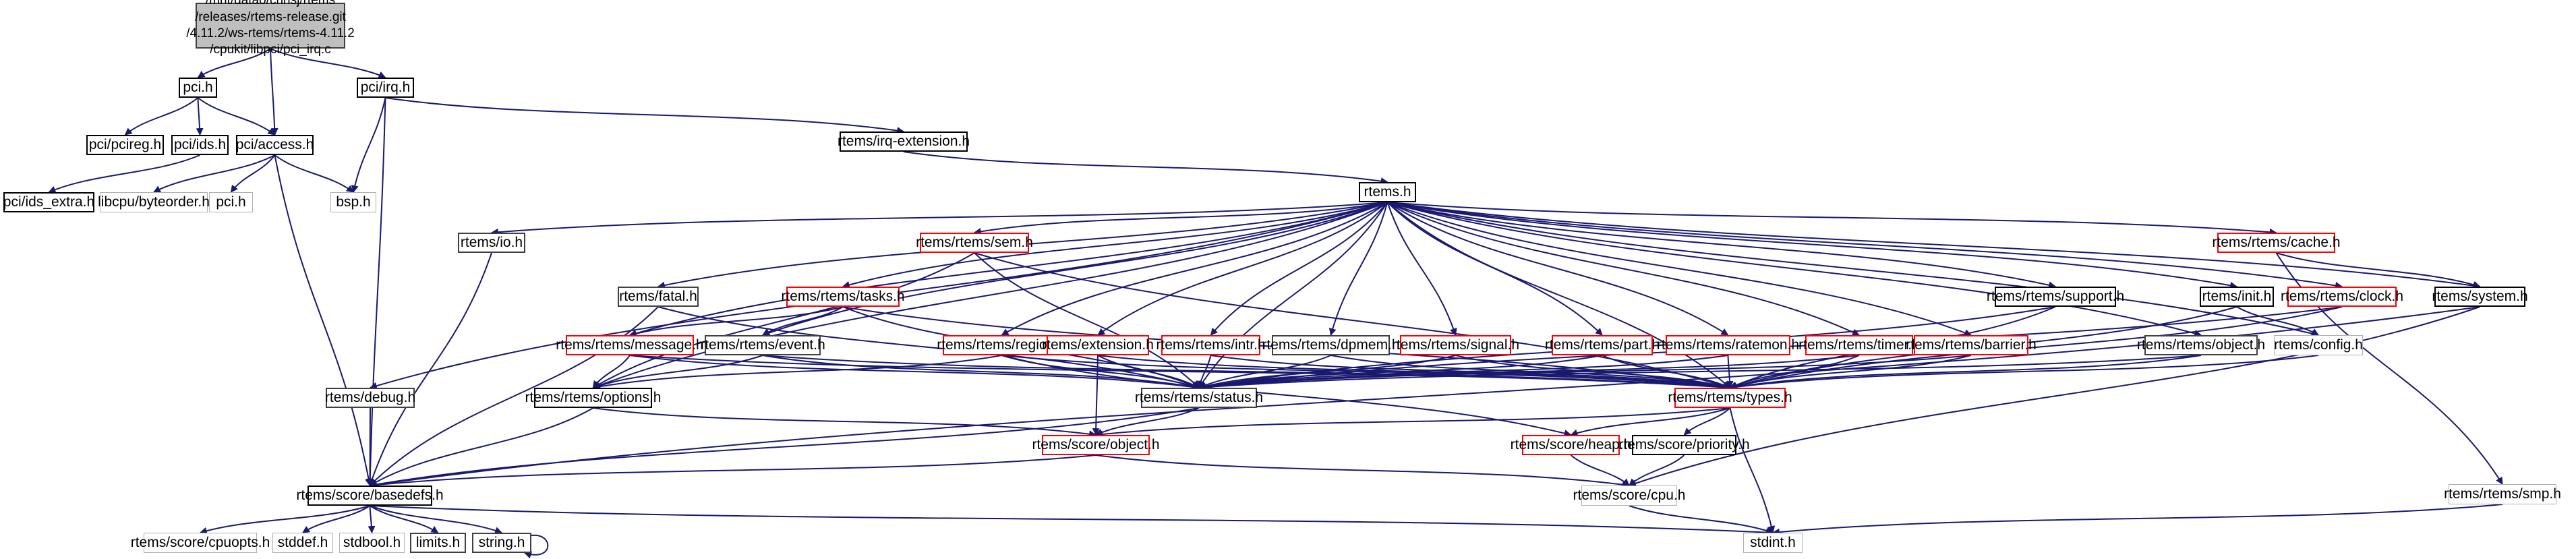 Image resolution: width=2576 pixels, height=559 pixels. I want to click on graph-node-part_h: rtems/rtems/part.h, so click(1603, 345).